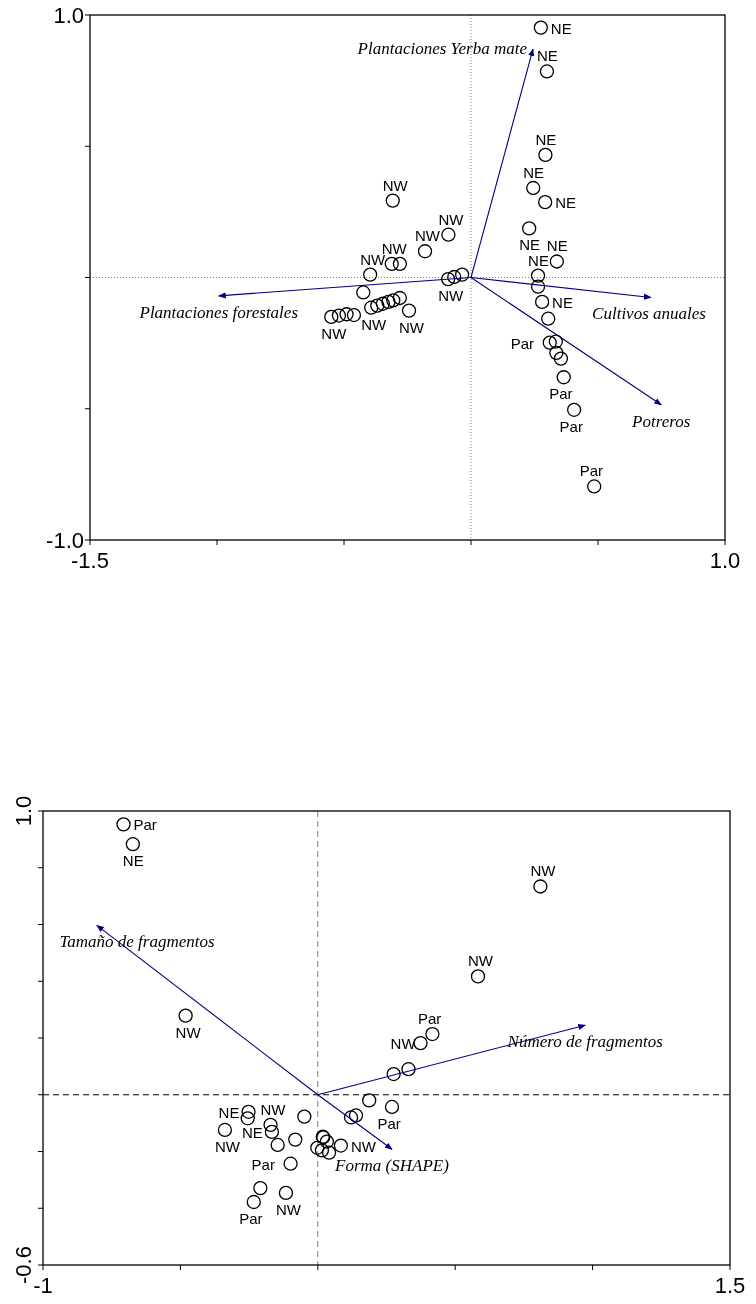 This screenshot has height=1304, width=756. What do you see at coordinates (661, 421) in the screenshot?
I see `series-label: Potreros` at bounding box center [661, 421].